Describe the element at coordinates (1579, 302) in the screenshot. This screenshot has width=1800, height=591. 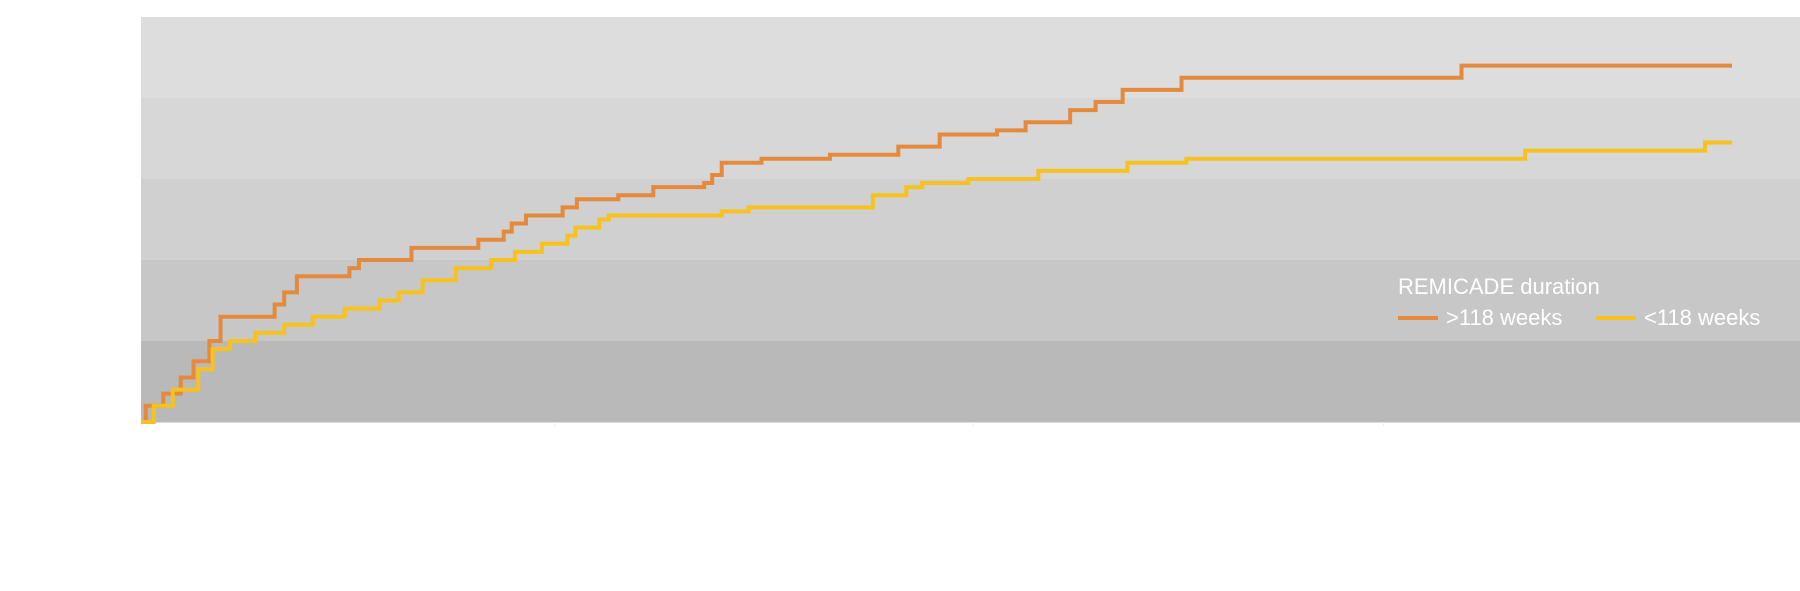
I see `legend: REMICADE duration >118 weeks <118 weeks` at that location.